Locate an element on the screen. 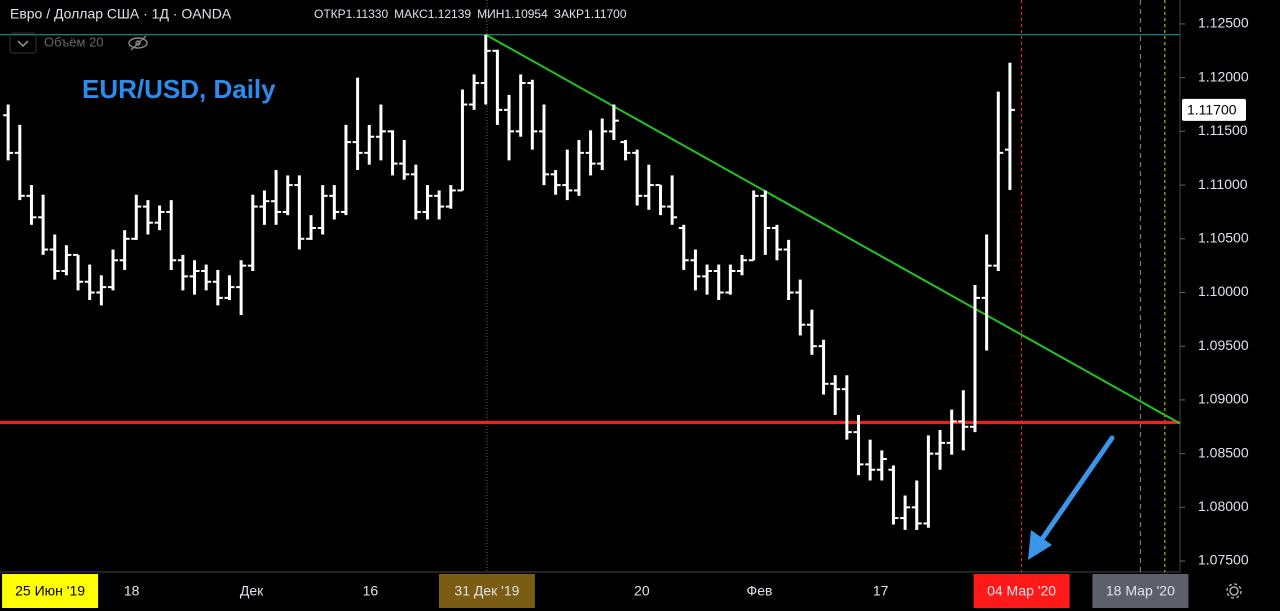 The width and height of the screenshot is (1280, 611). y-tick-label: 1.09000 is located at coordinates (1223, 399).